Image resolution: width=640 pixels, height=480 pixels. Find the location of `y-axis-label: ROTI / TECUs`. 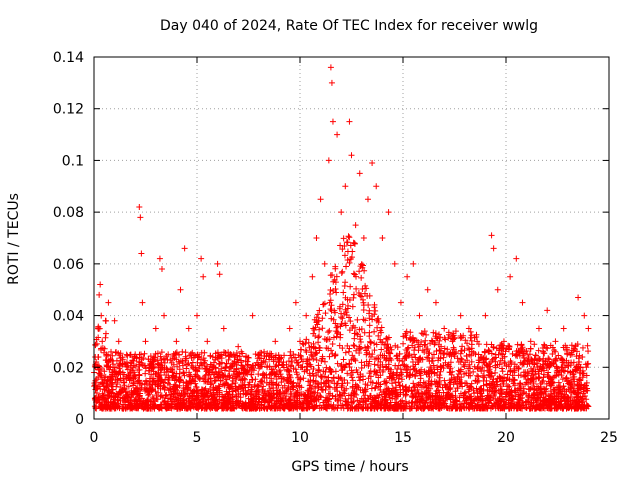

y-axis-label: ROTI / TECUs is located at coordinates (14, 239).